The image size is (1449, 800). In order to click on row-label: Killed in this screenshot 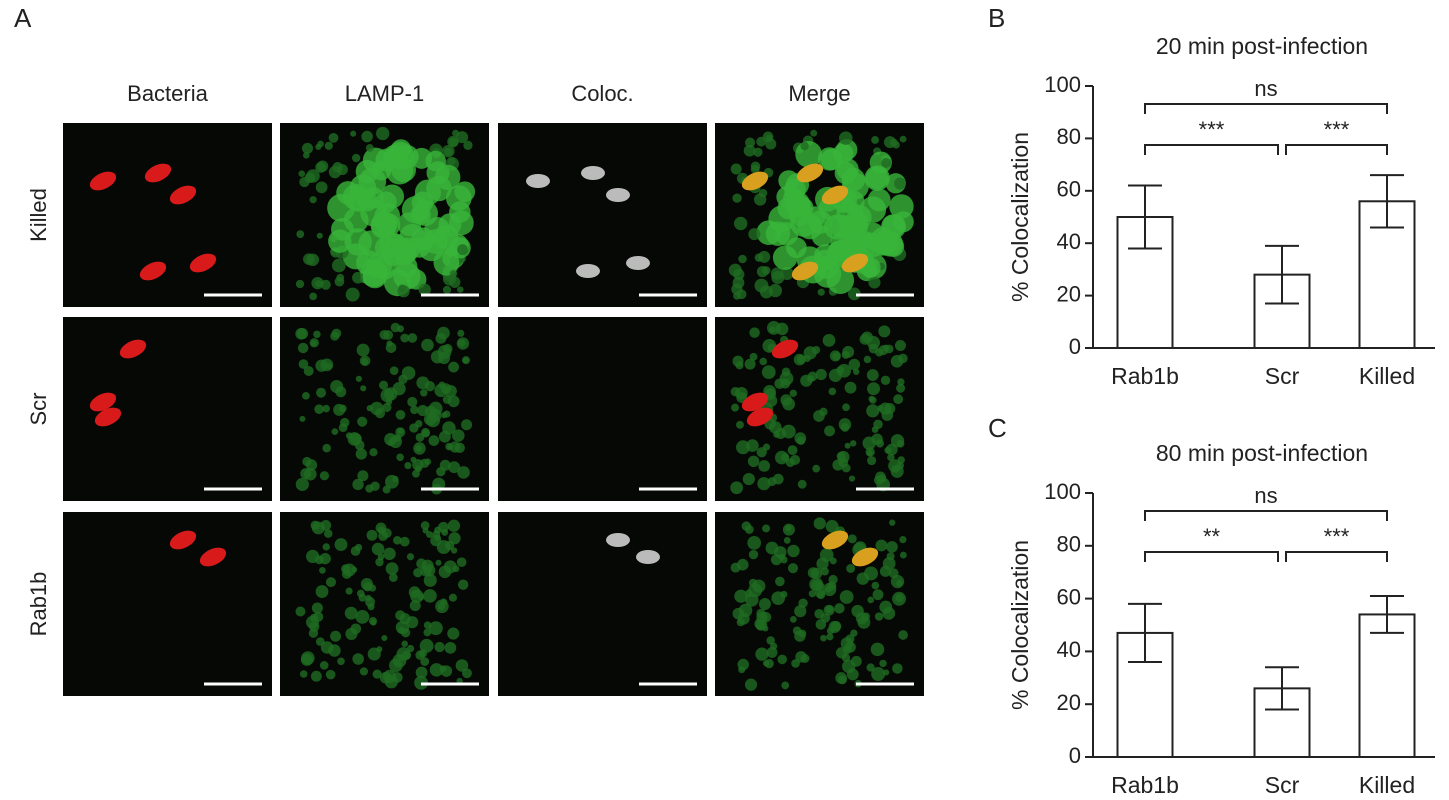, I will do `click(38, 215)`.